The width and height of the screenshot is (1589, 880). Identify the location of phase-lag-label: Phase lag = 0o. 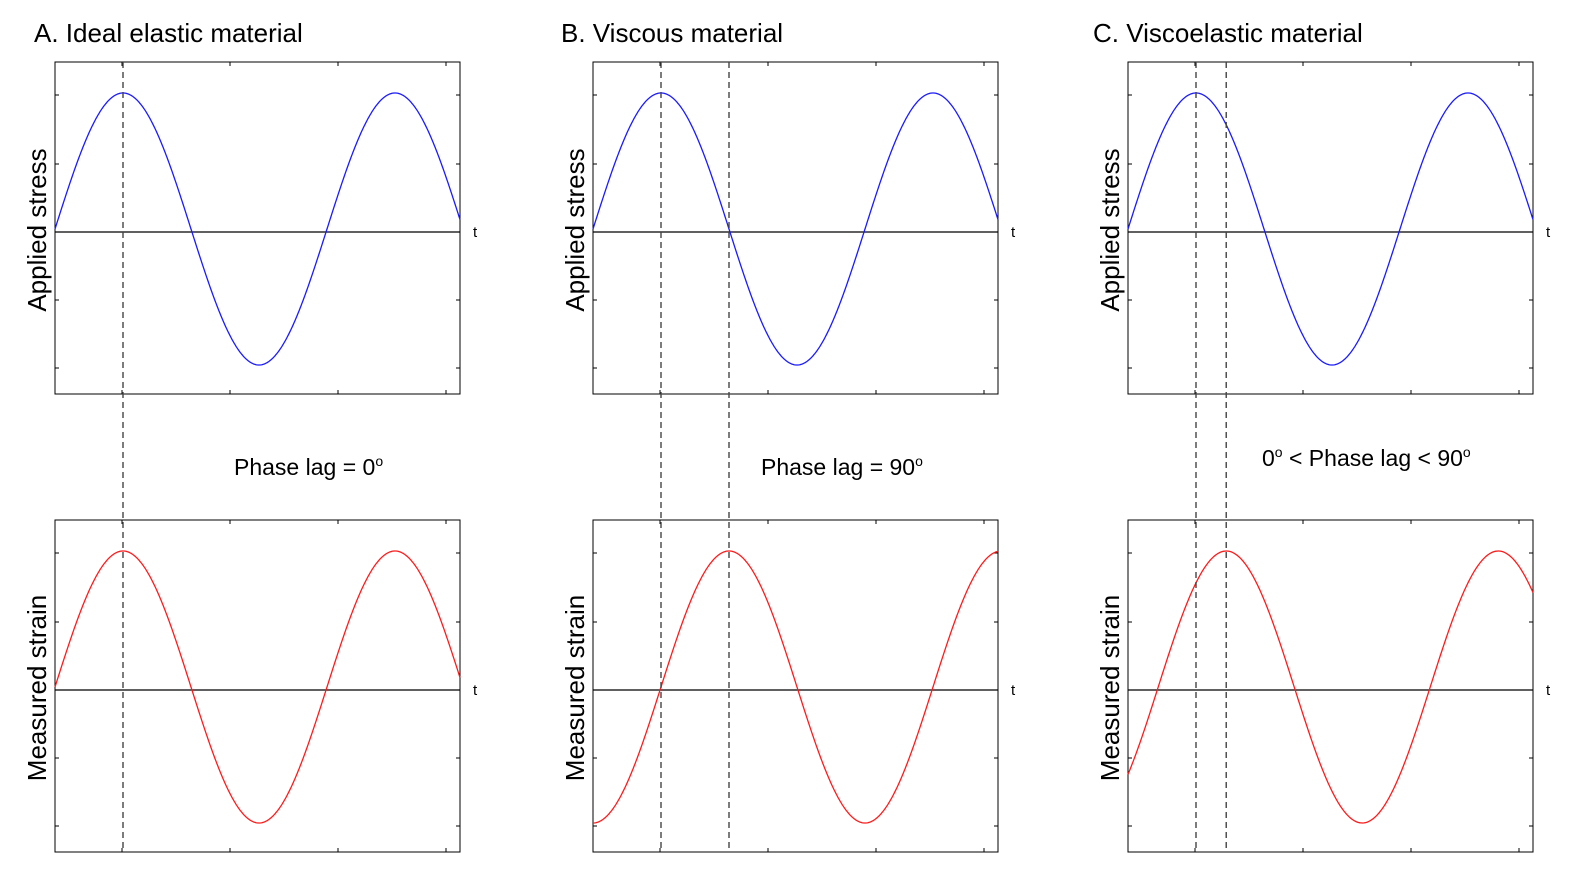
(308, 466).